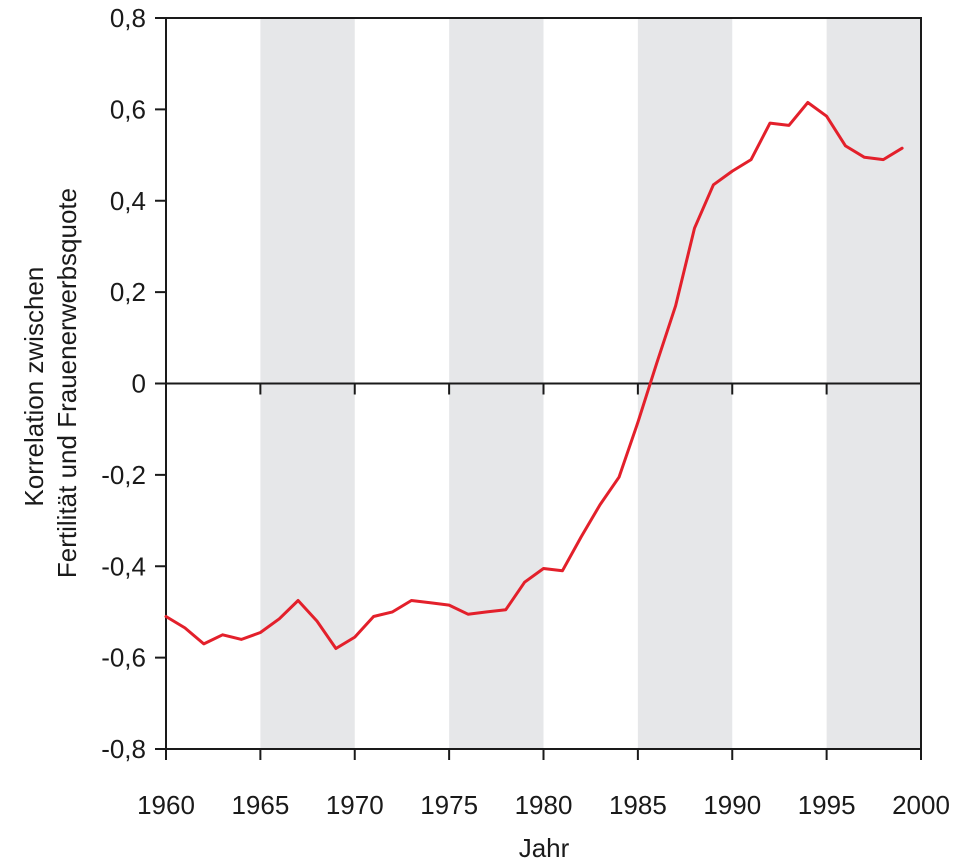  What do you see at coordinates (123, 749) in the screenshot?
I see `y-tick-label: -0,8` at bounding box center [123, 749].